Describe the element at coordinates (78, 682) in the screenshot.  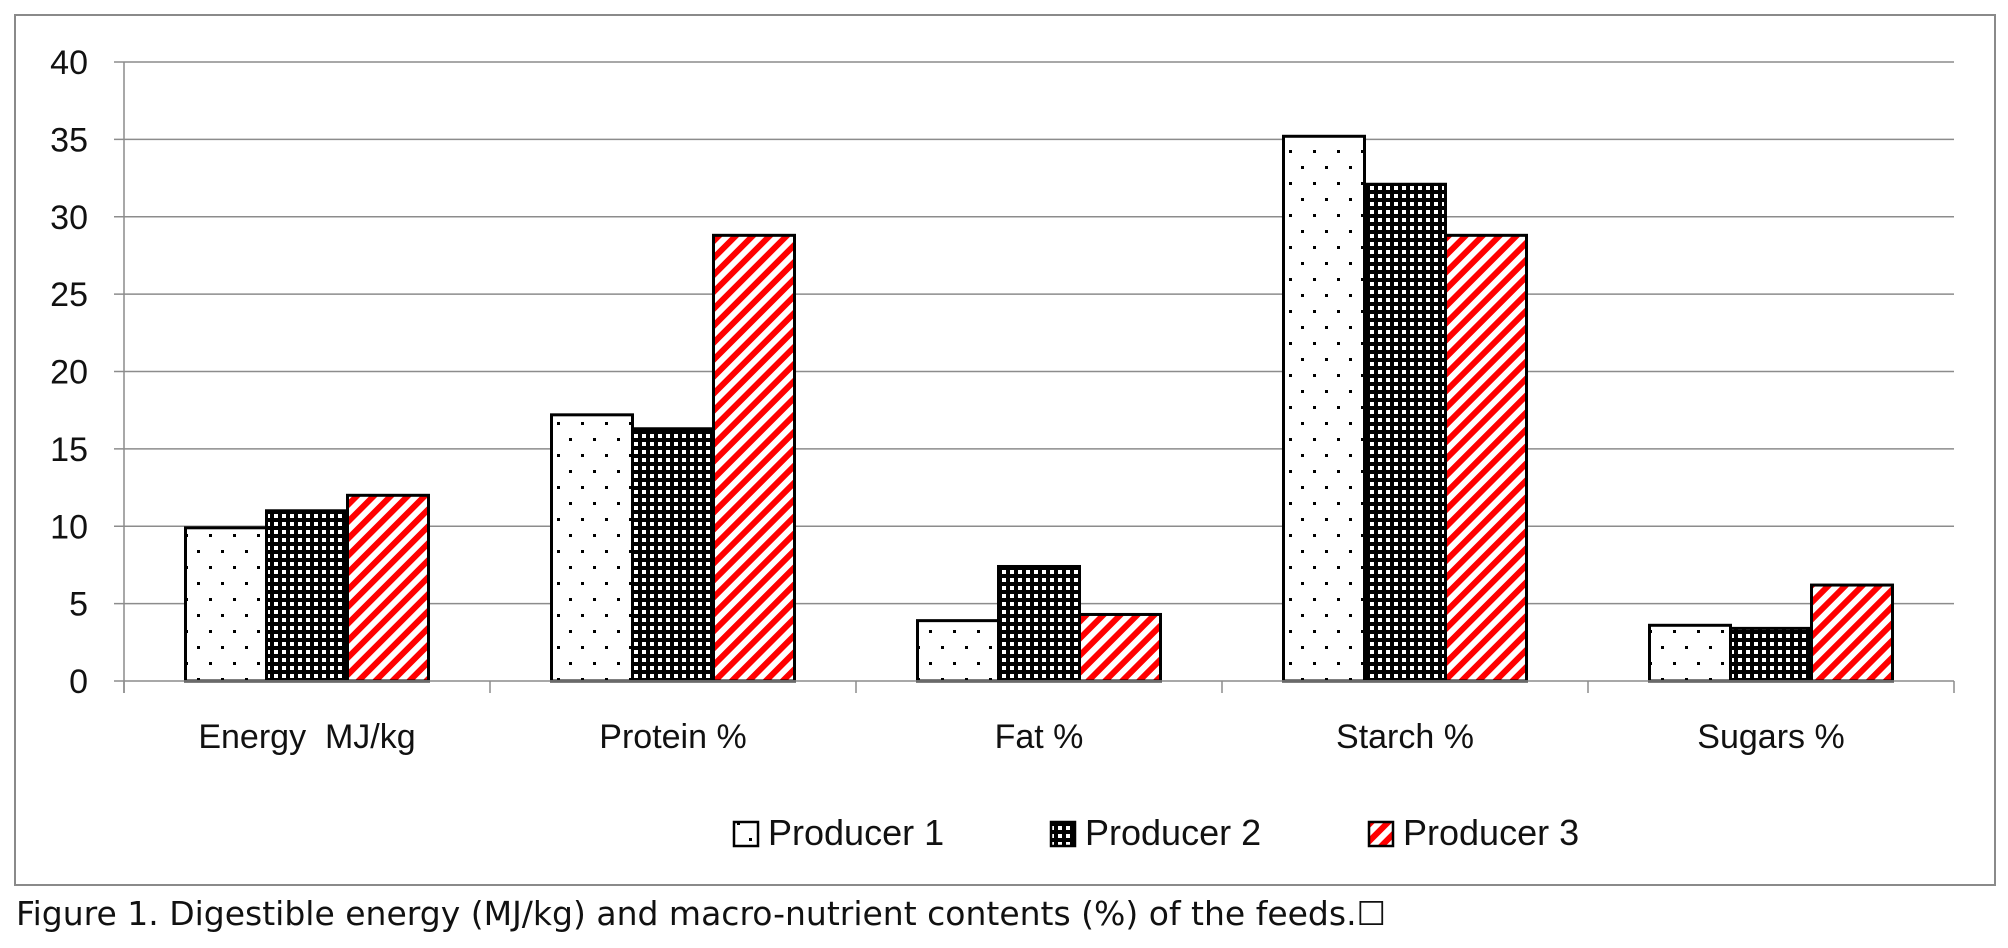
I see `y-tick-label: 0` at that location.